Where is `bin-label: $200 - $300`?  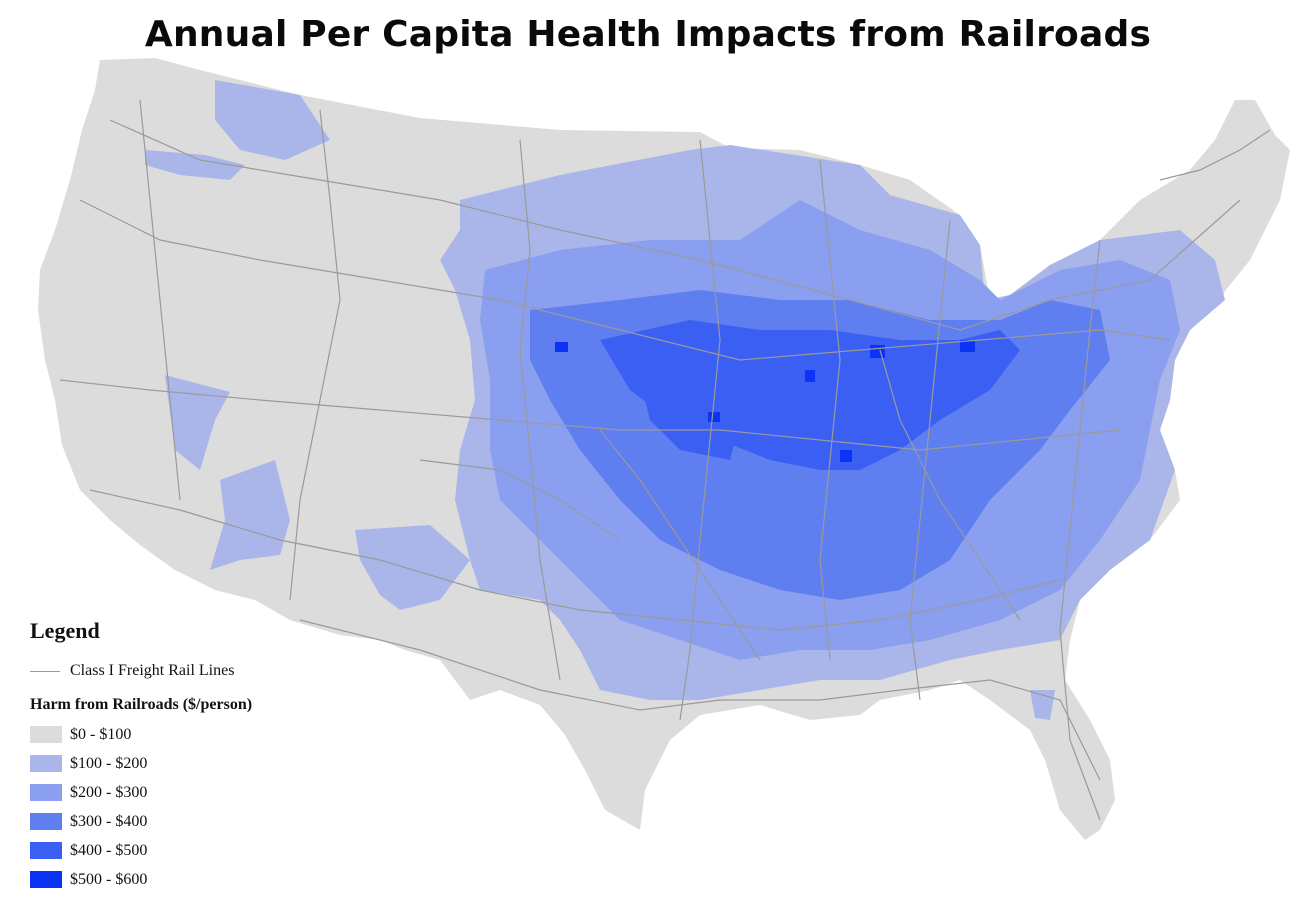 bin-label: $200 - $300 is located at coordinates (109, 792).